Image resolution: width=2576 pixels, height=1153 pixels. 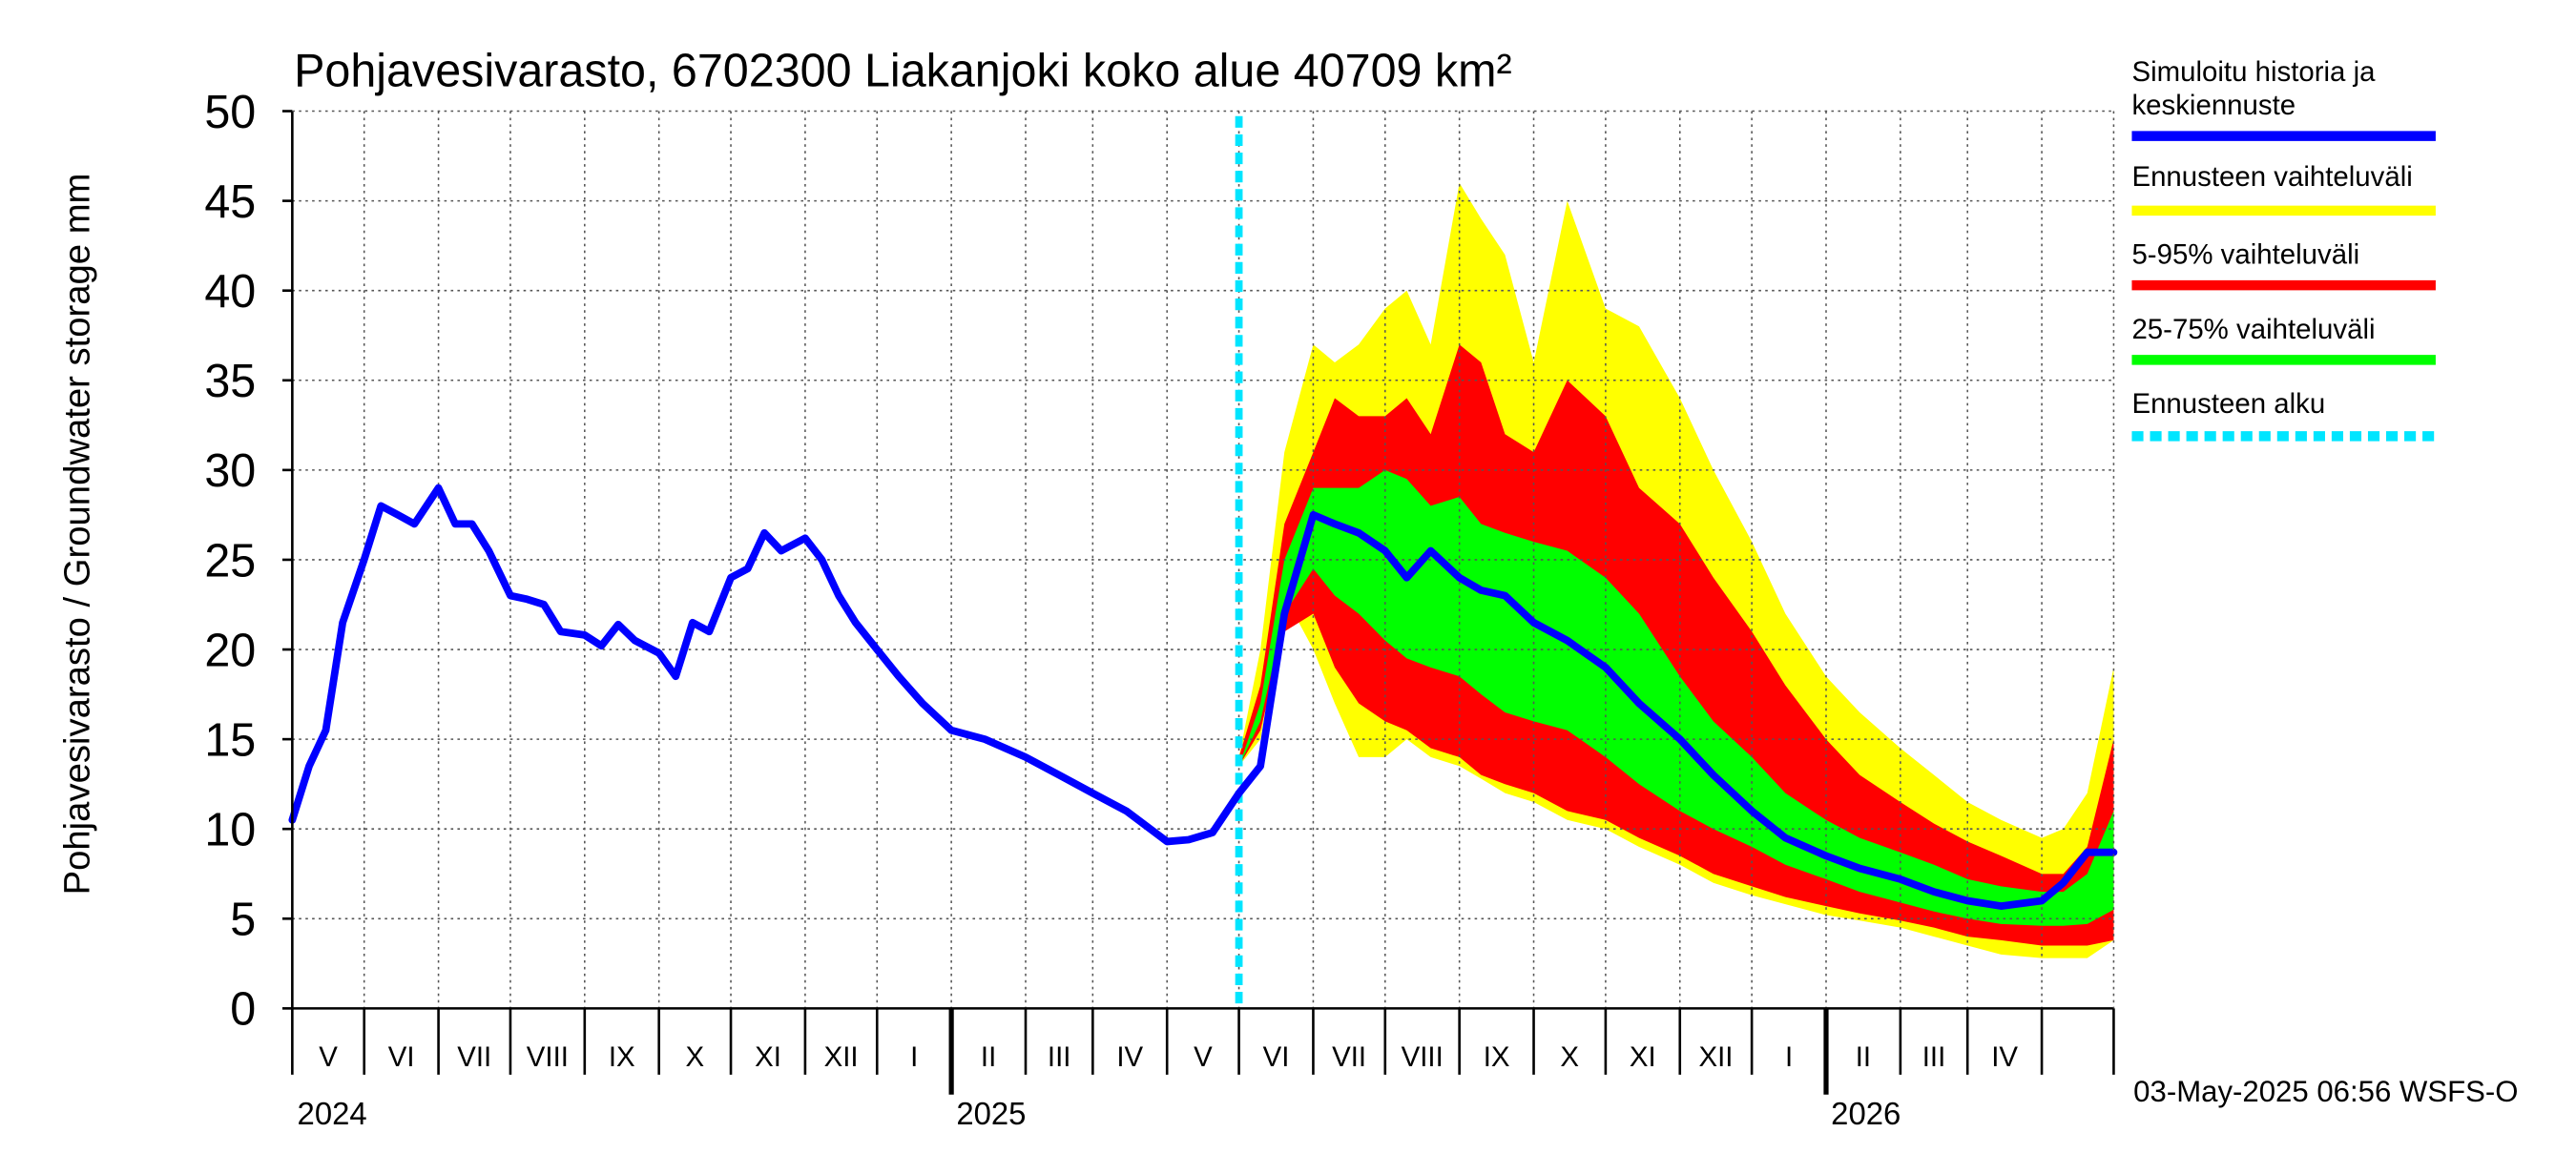 I want to click on month-label-2: VII, so click(x=474, y=1057).